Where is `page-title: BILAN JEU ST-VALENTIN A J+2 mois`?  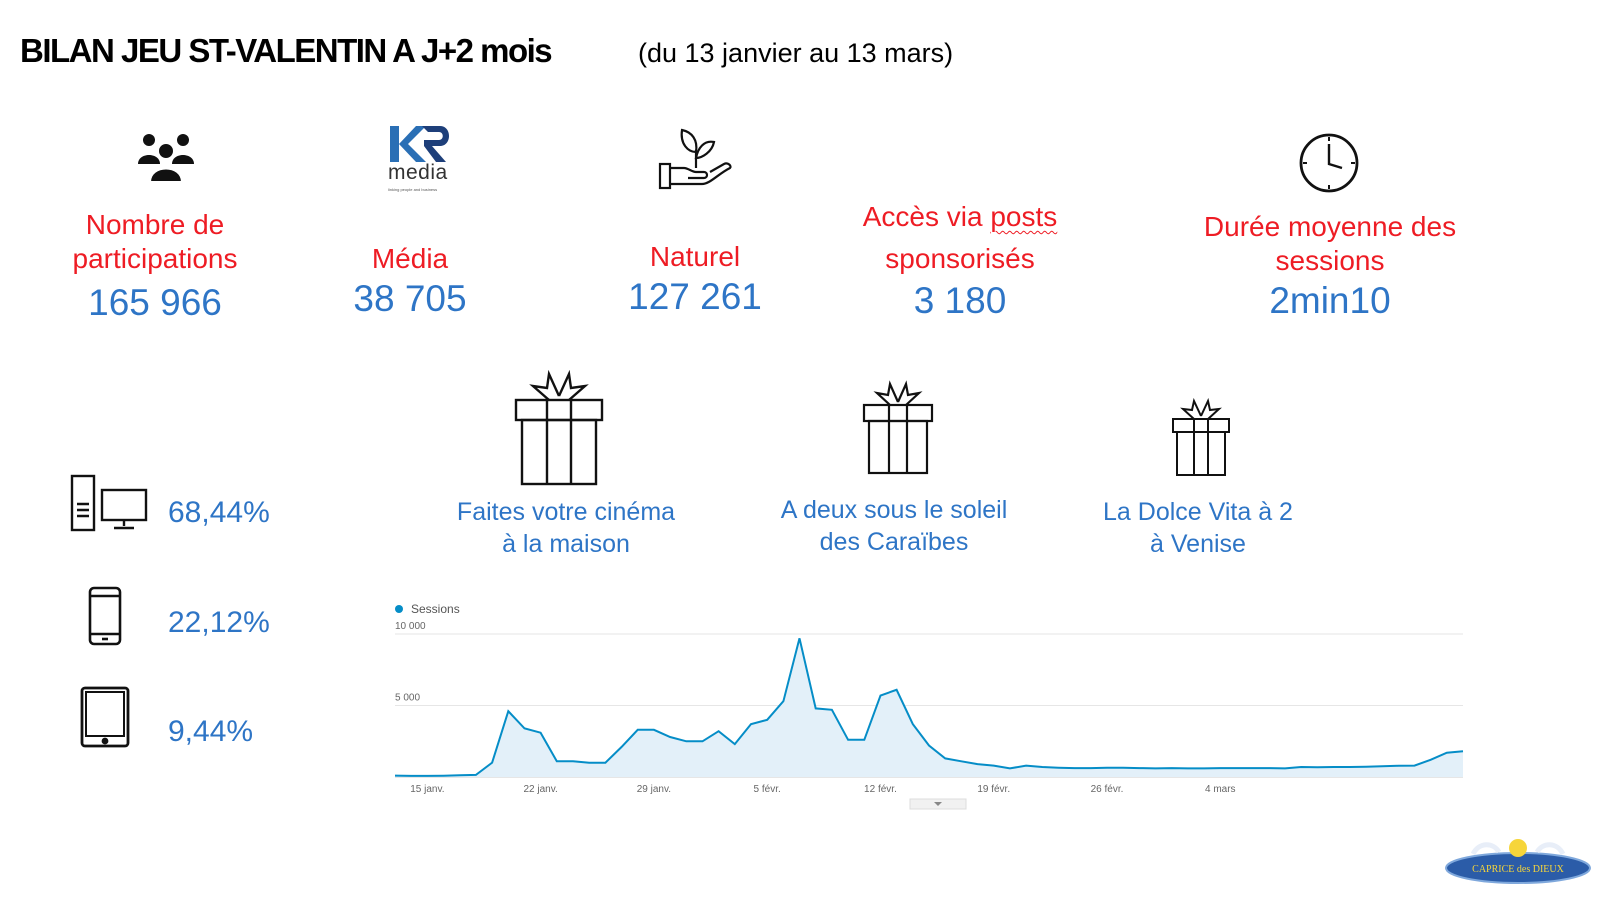
page-title: BILAN JEU ST-VALENTIN A J+2 mois is located at coordinates (286, 50).